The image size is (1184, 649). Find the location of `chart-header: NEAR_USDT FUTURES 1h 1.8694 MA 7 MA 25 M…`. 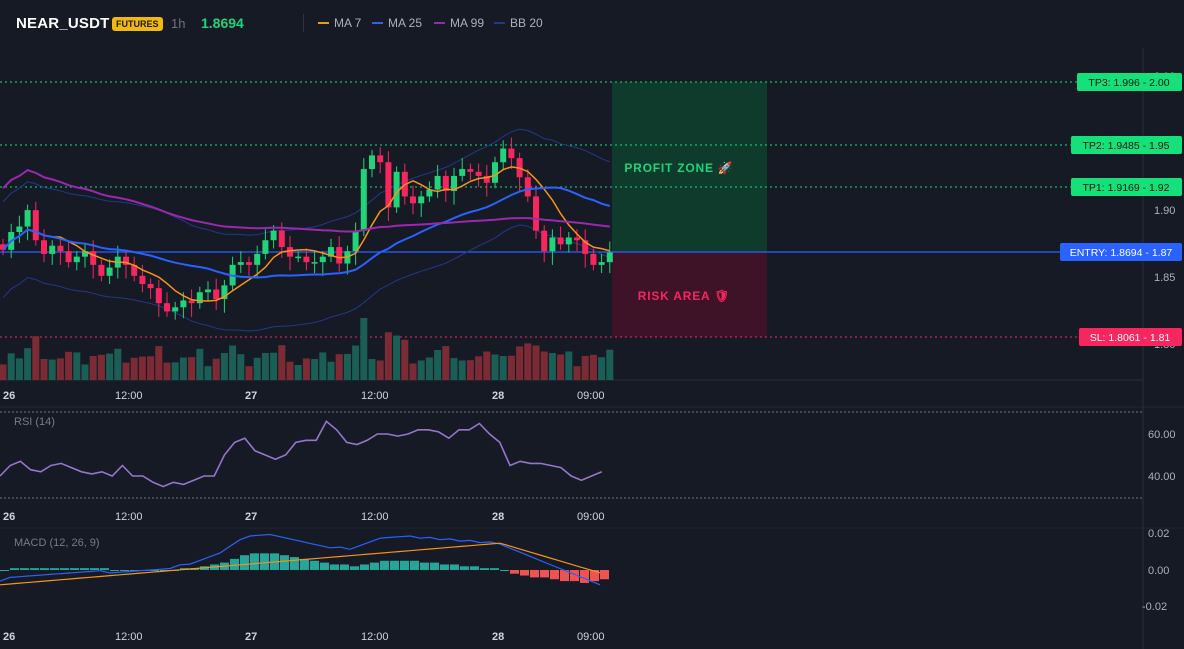

chart-header: NEAR_USDT FUTURES 1h 1.8694 MA 7 MA 25 M… is located at coordinates (592, 24).